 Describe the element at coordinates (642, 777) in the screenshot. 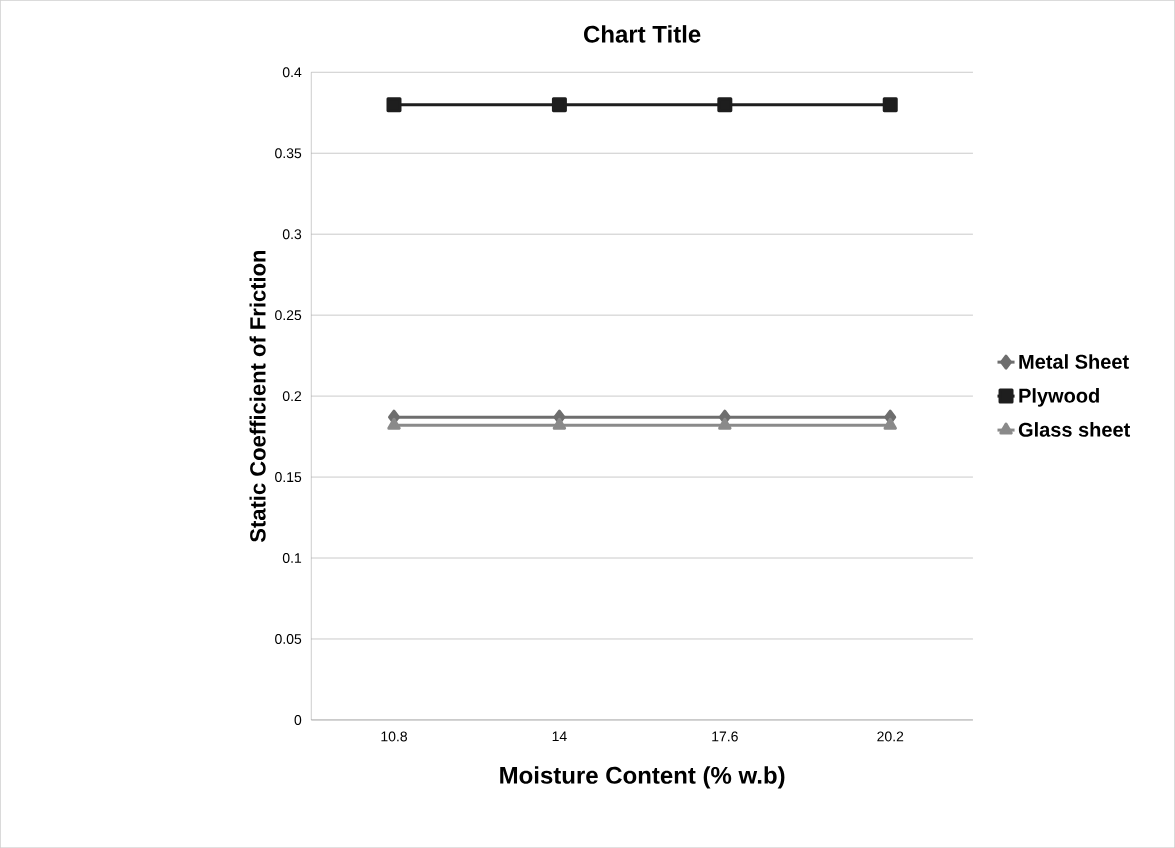

I see `x-axis-title: Moisture Content (% w.b)` at that location.